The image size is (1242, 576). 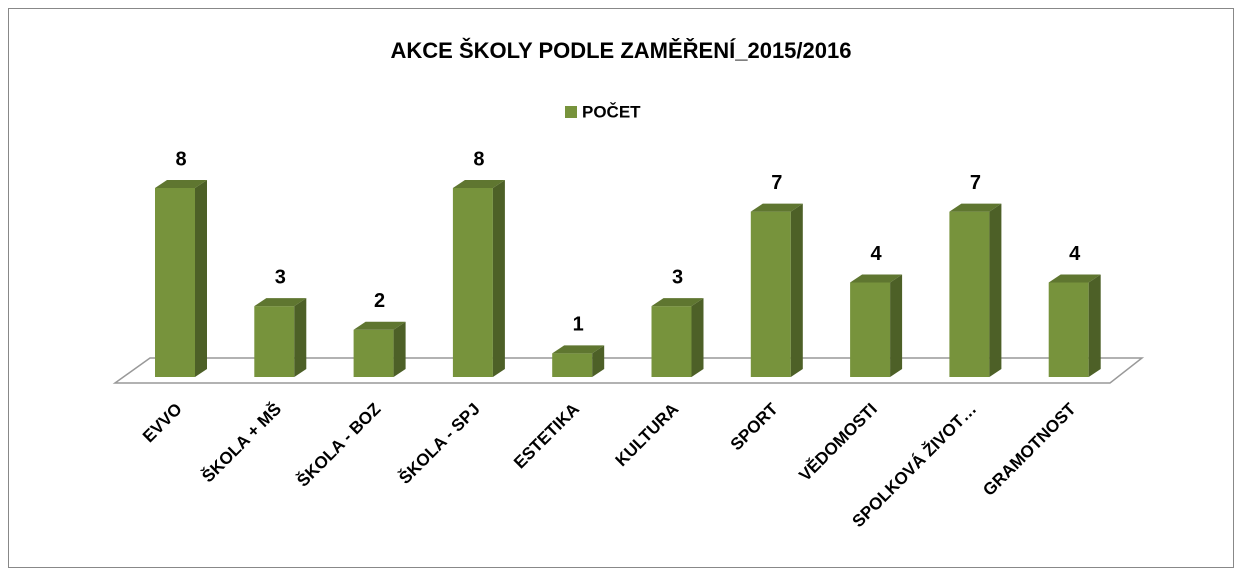 I want to click on legend-swatch, so click(x=571, y=112).